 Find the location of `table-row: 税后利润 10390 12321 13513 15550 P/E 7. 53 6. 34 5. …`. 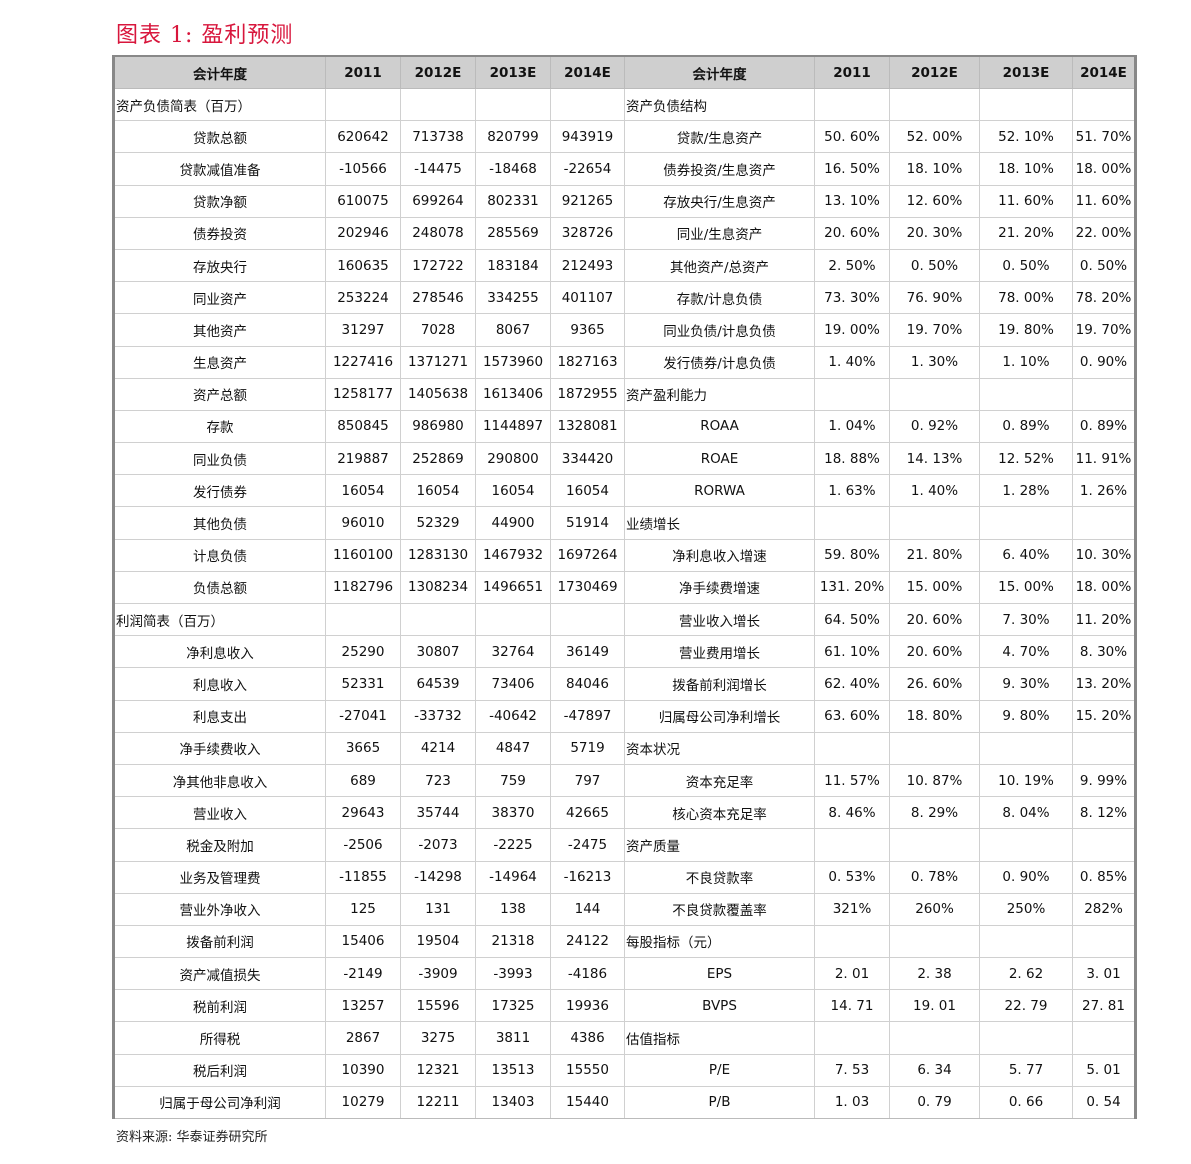

table-row: 税后利润 10390 12321 13513 15550 P/E 7. 53 6. 34 5. … is located at coordinates (624, 1070).